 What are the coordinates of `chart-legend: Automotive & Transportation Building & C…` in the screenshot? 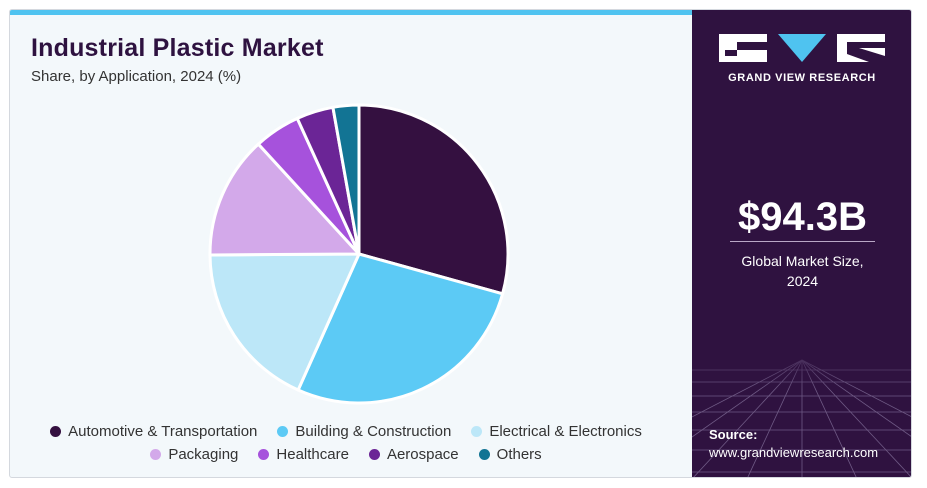 It's located at (351, 443).